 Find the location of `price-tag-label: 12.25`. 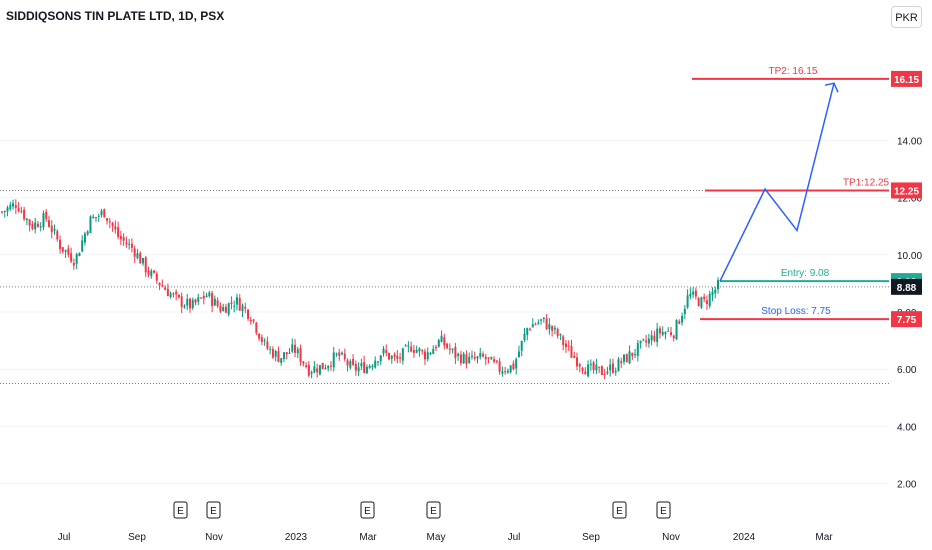

price-tag-label: 12.25 is located at coordinates (906, 191).